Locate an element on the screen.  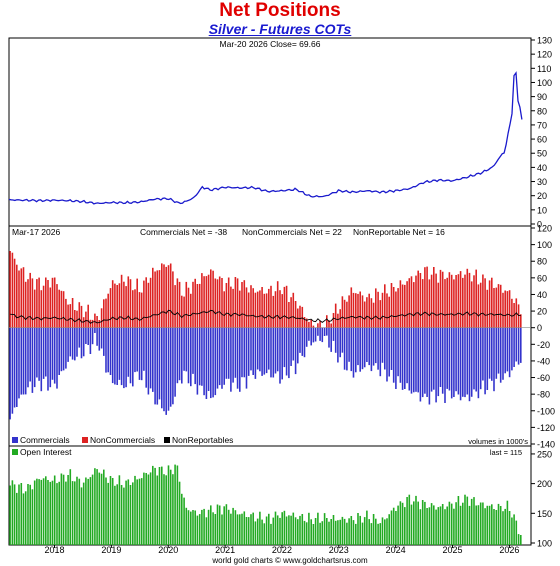
x-tick-label: 2021 is located at coordinates (225, 550).